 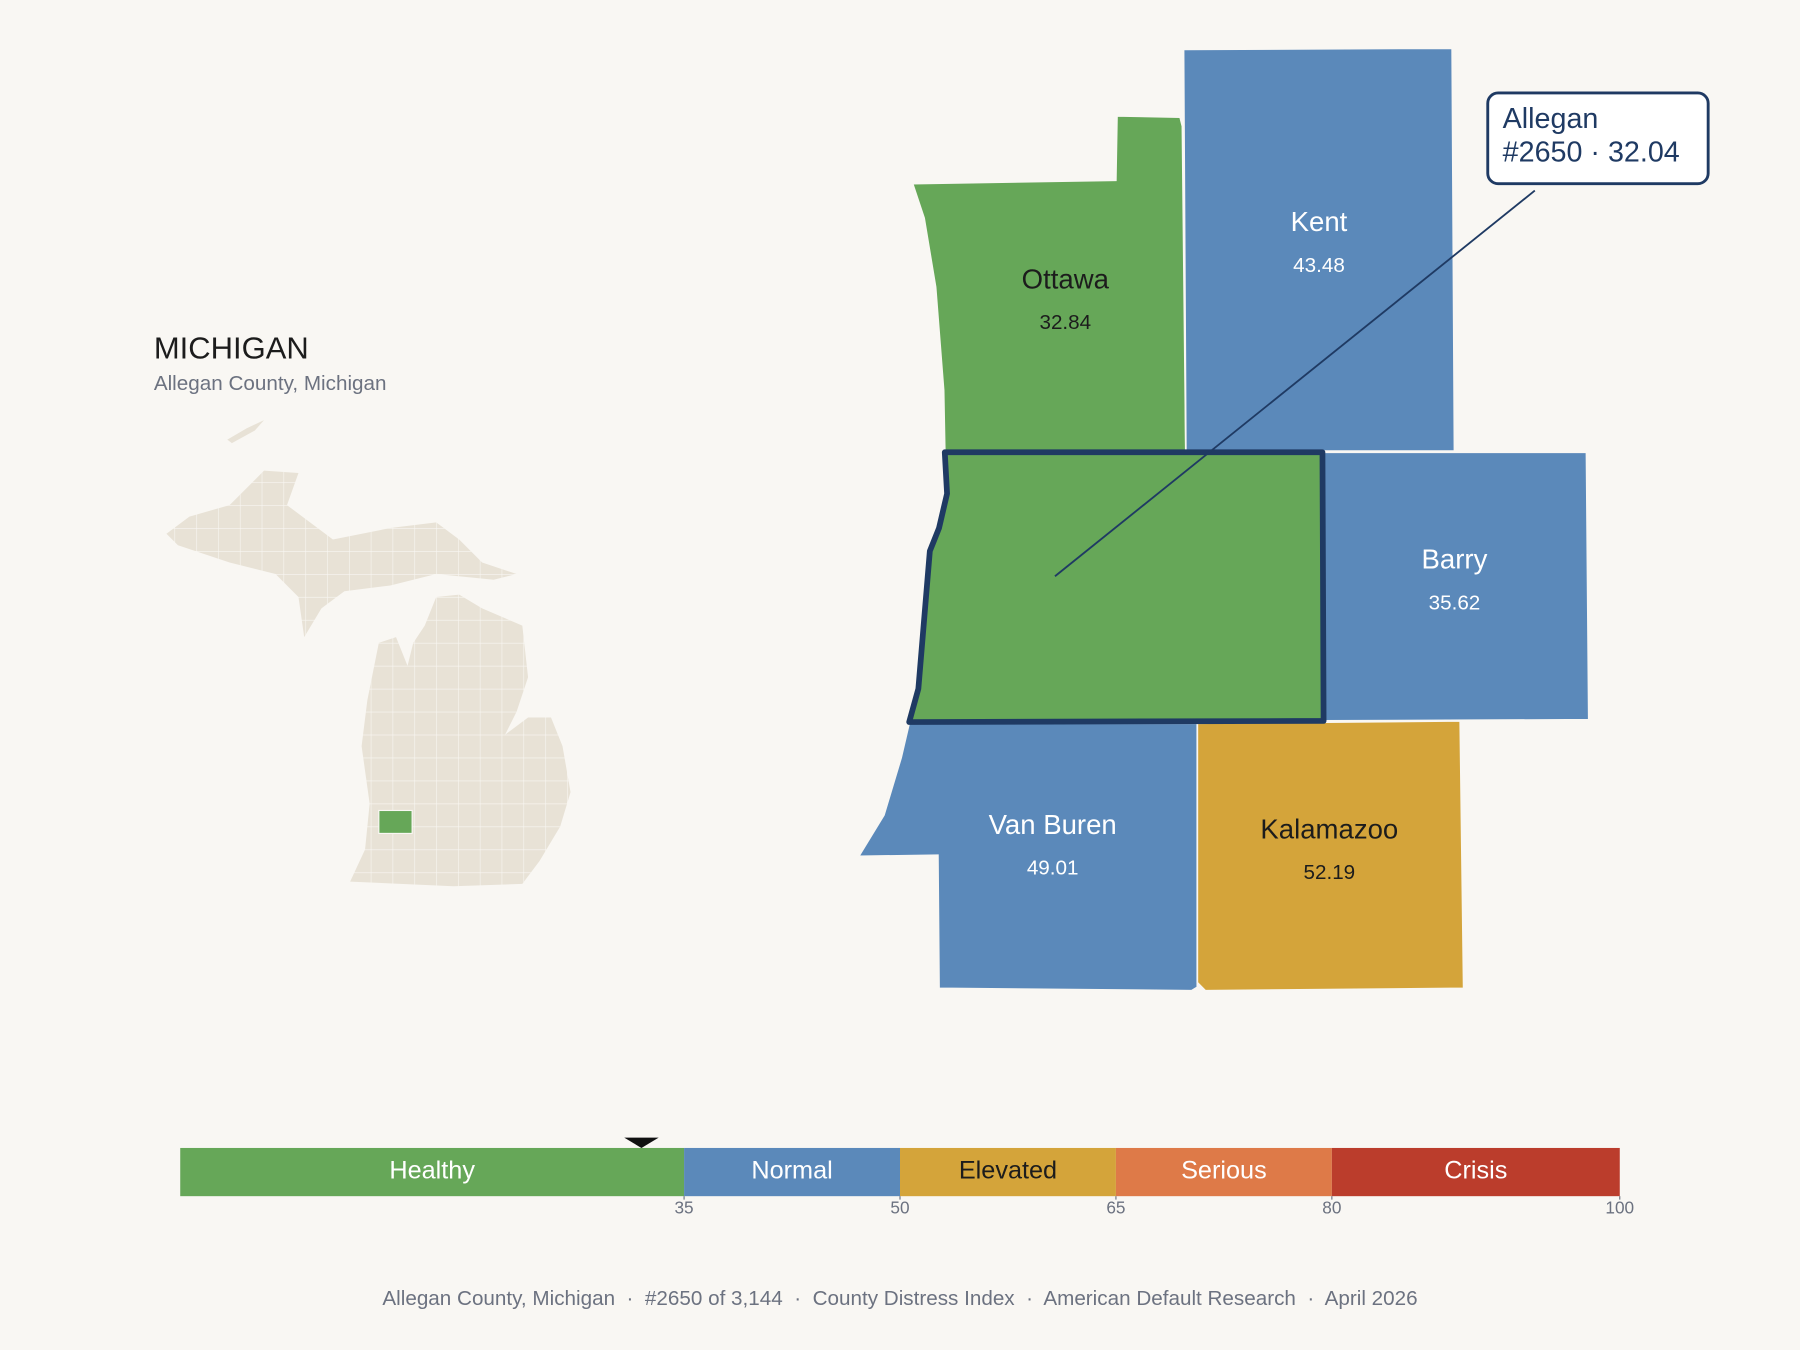 What do you see at coordinates (270, 383) in the screenshot?
I see `subtitle: Allegan County, Michigan` at bounding box center [270, 383].